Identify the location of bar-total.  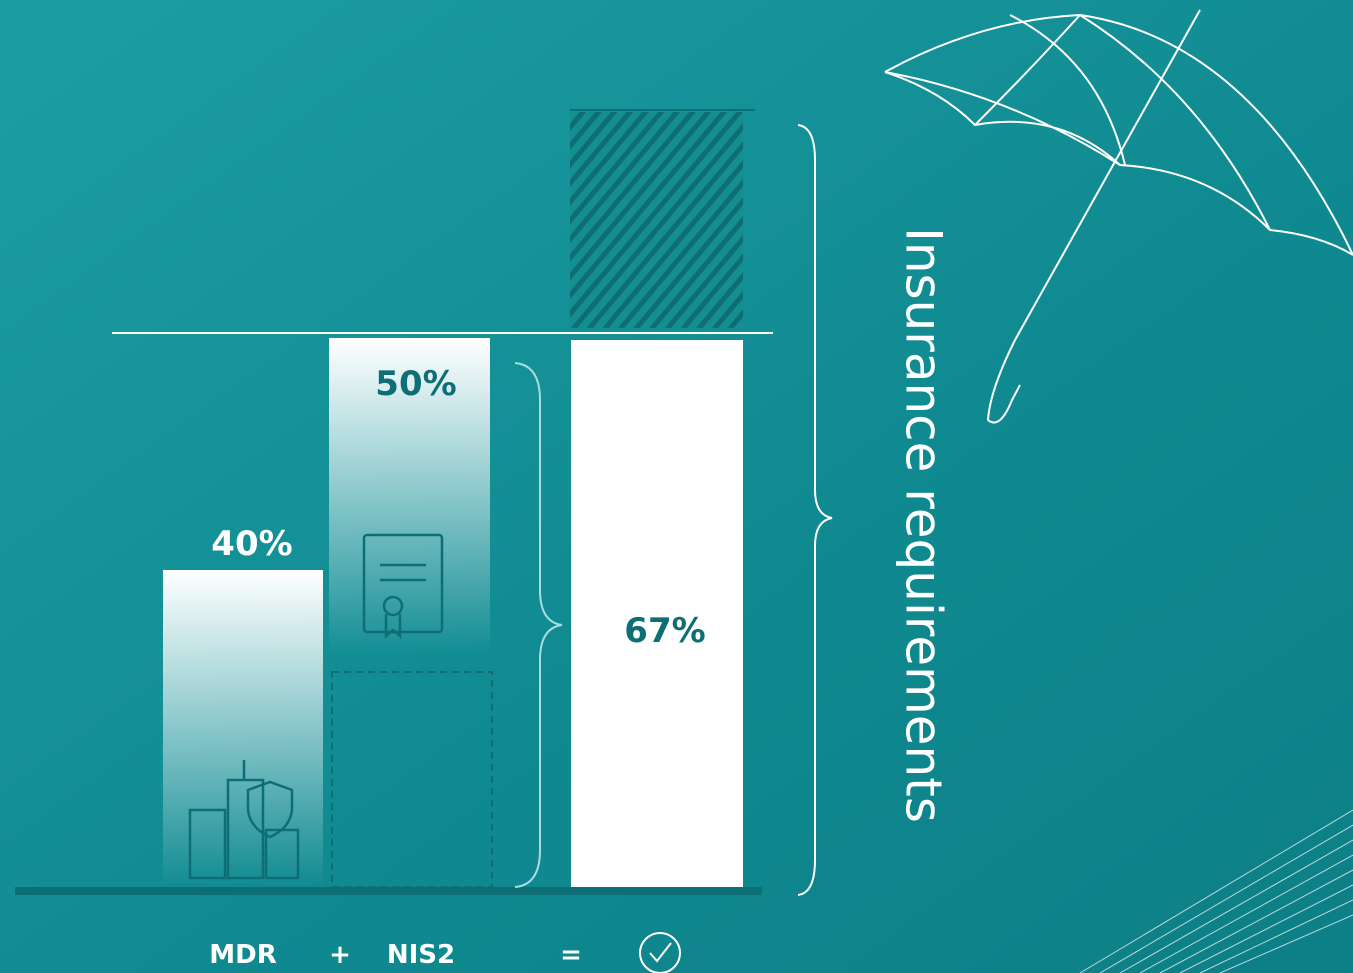
(657, 613).